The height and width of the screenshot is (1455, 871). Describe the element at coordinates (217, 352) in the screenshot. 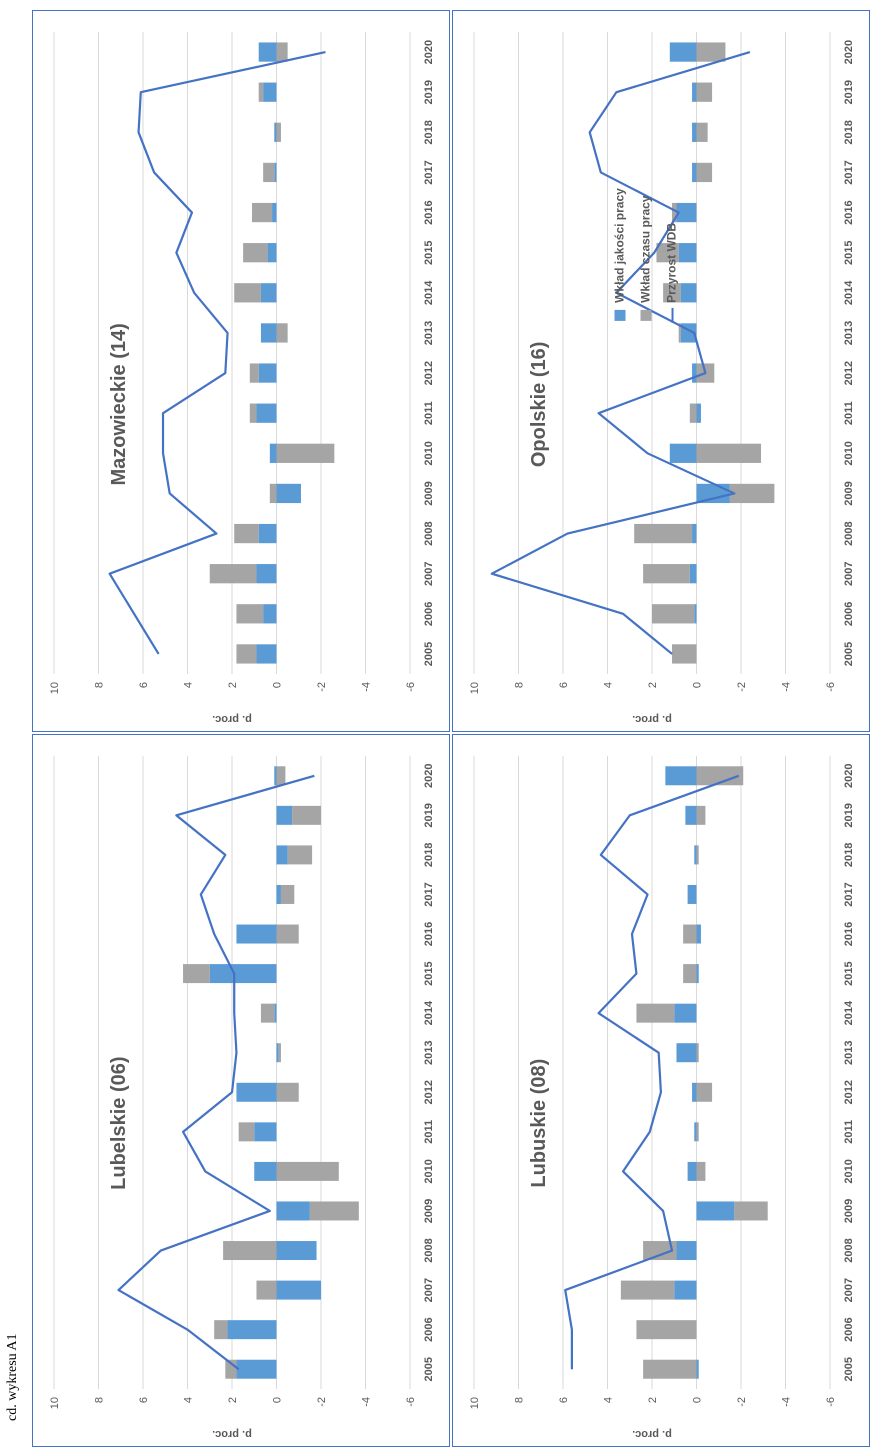

I see `line-przyrost-wdb` at that location.